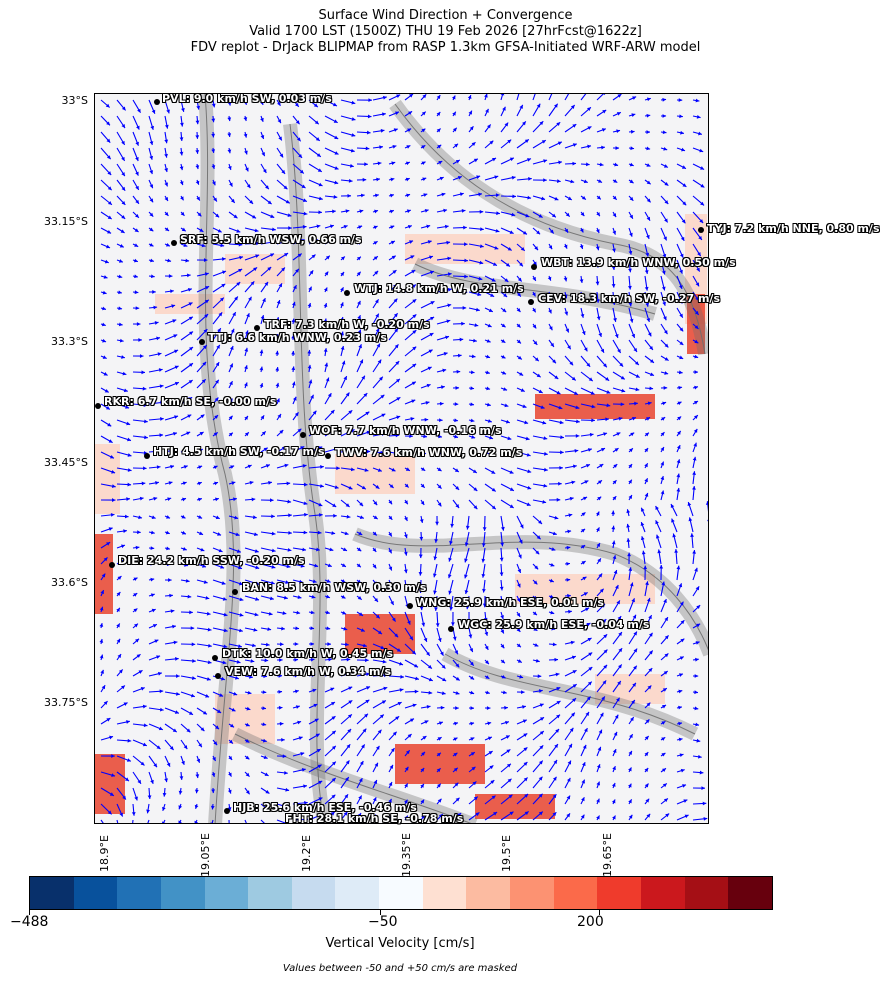  What do you see at coordinates (701, 230) in the screenshot?
I see `station-marker` at bounding box center [701, 230].